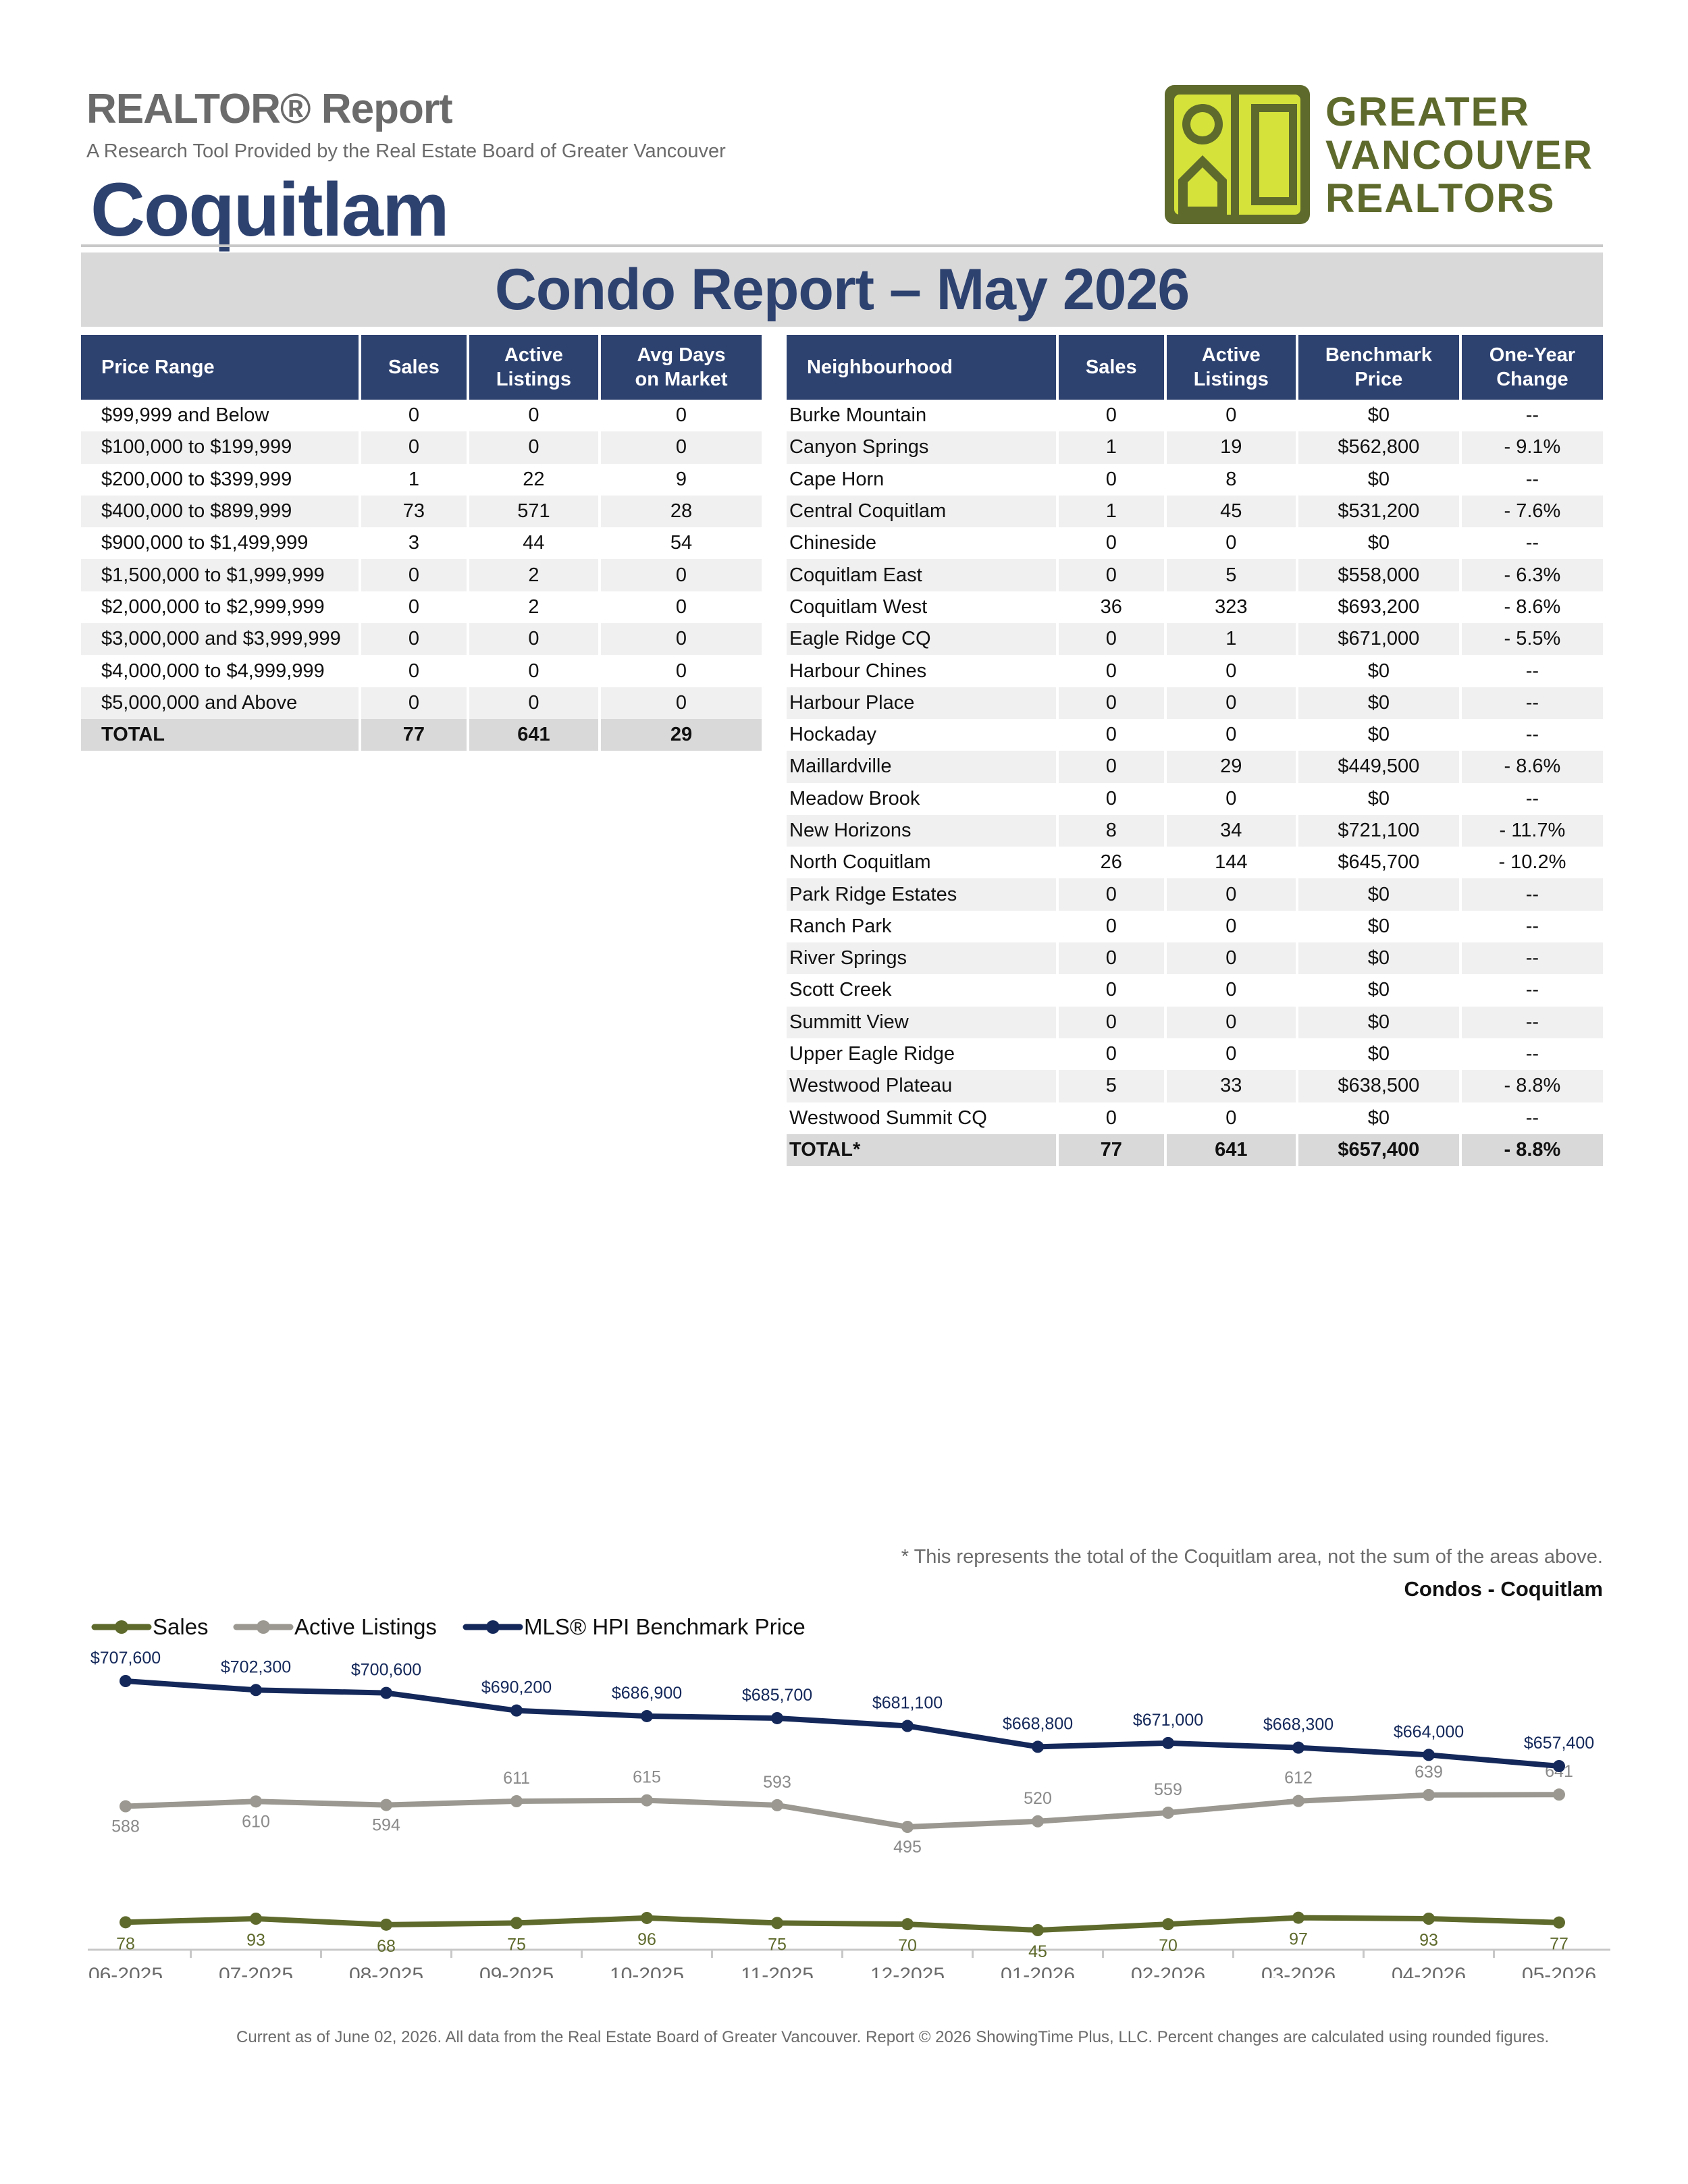 This screenshot has width=1688, height=2184. What do you see at coordinates (1037, 1951) in the screenshot?
I see `series-0-data-label: 45` at bounding box center [1037, 1951].